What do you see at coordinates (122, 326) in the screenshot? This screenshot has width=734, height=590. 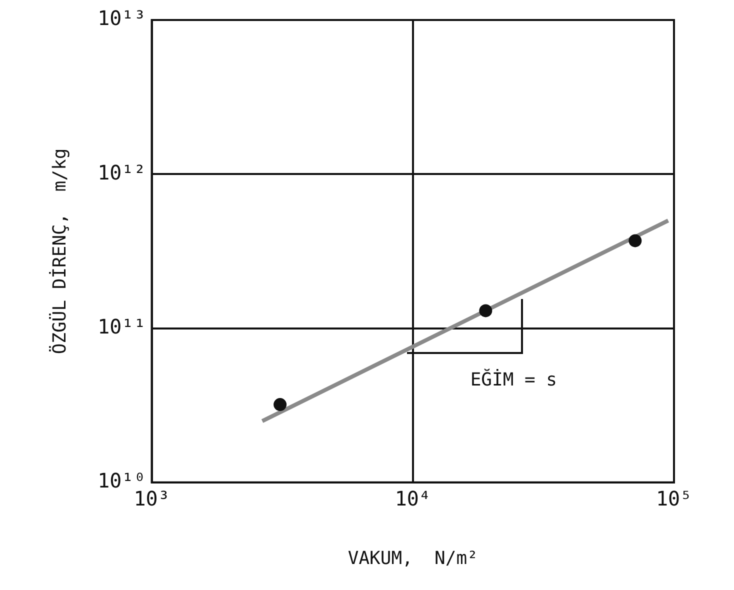 I see `y-tick-label: 10¹¹` at bounding box center [122, 326].